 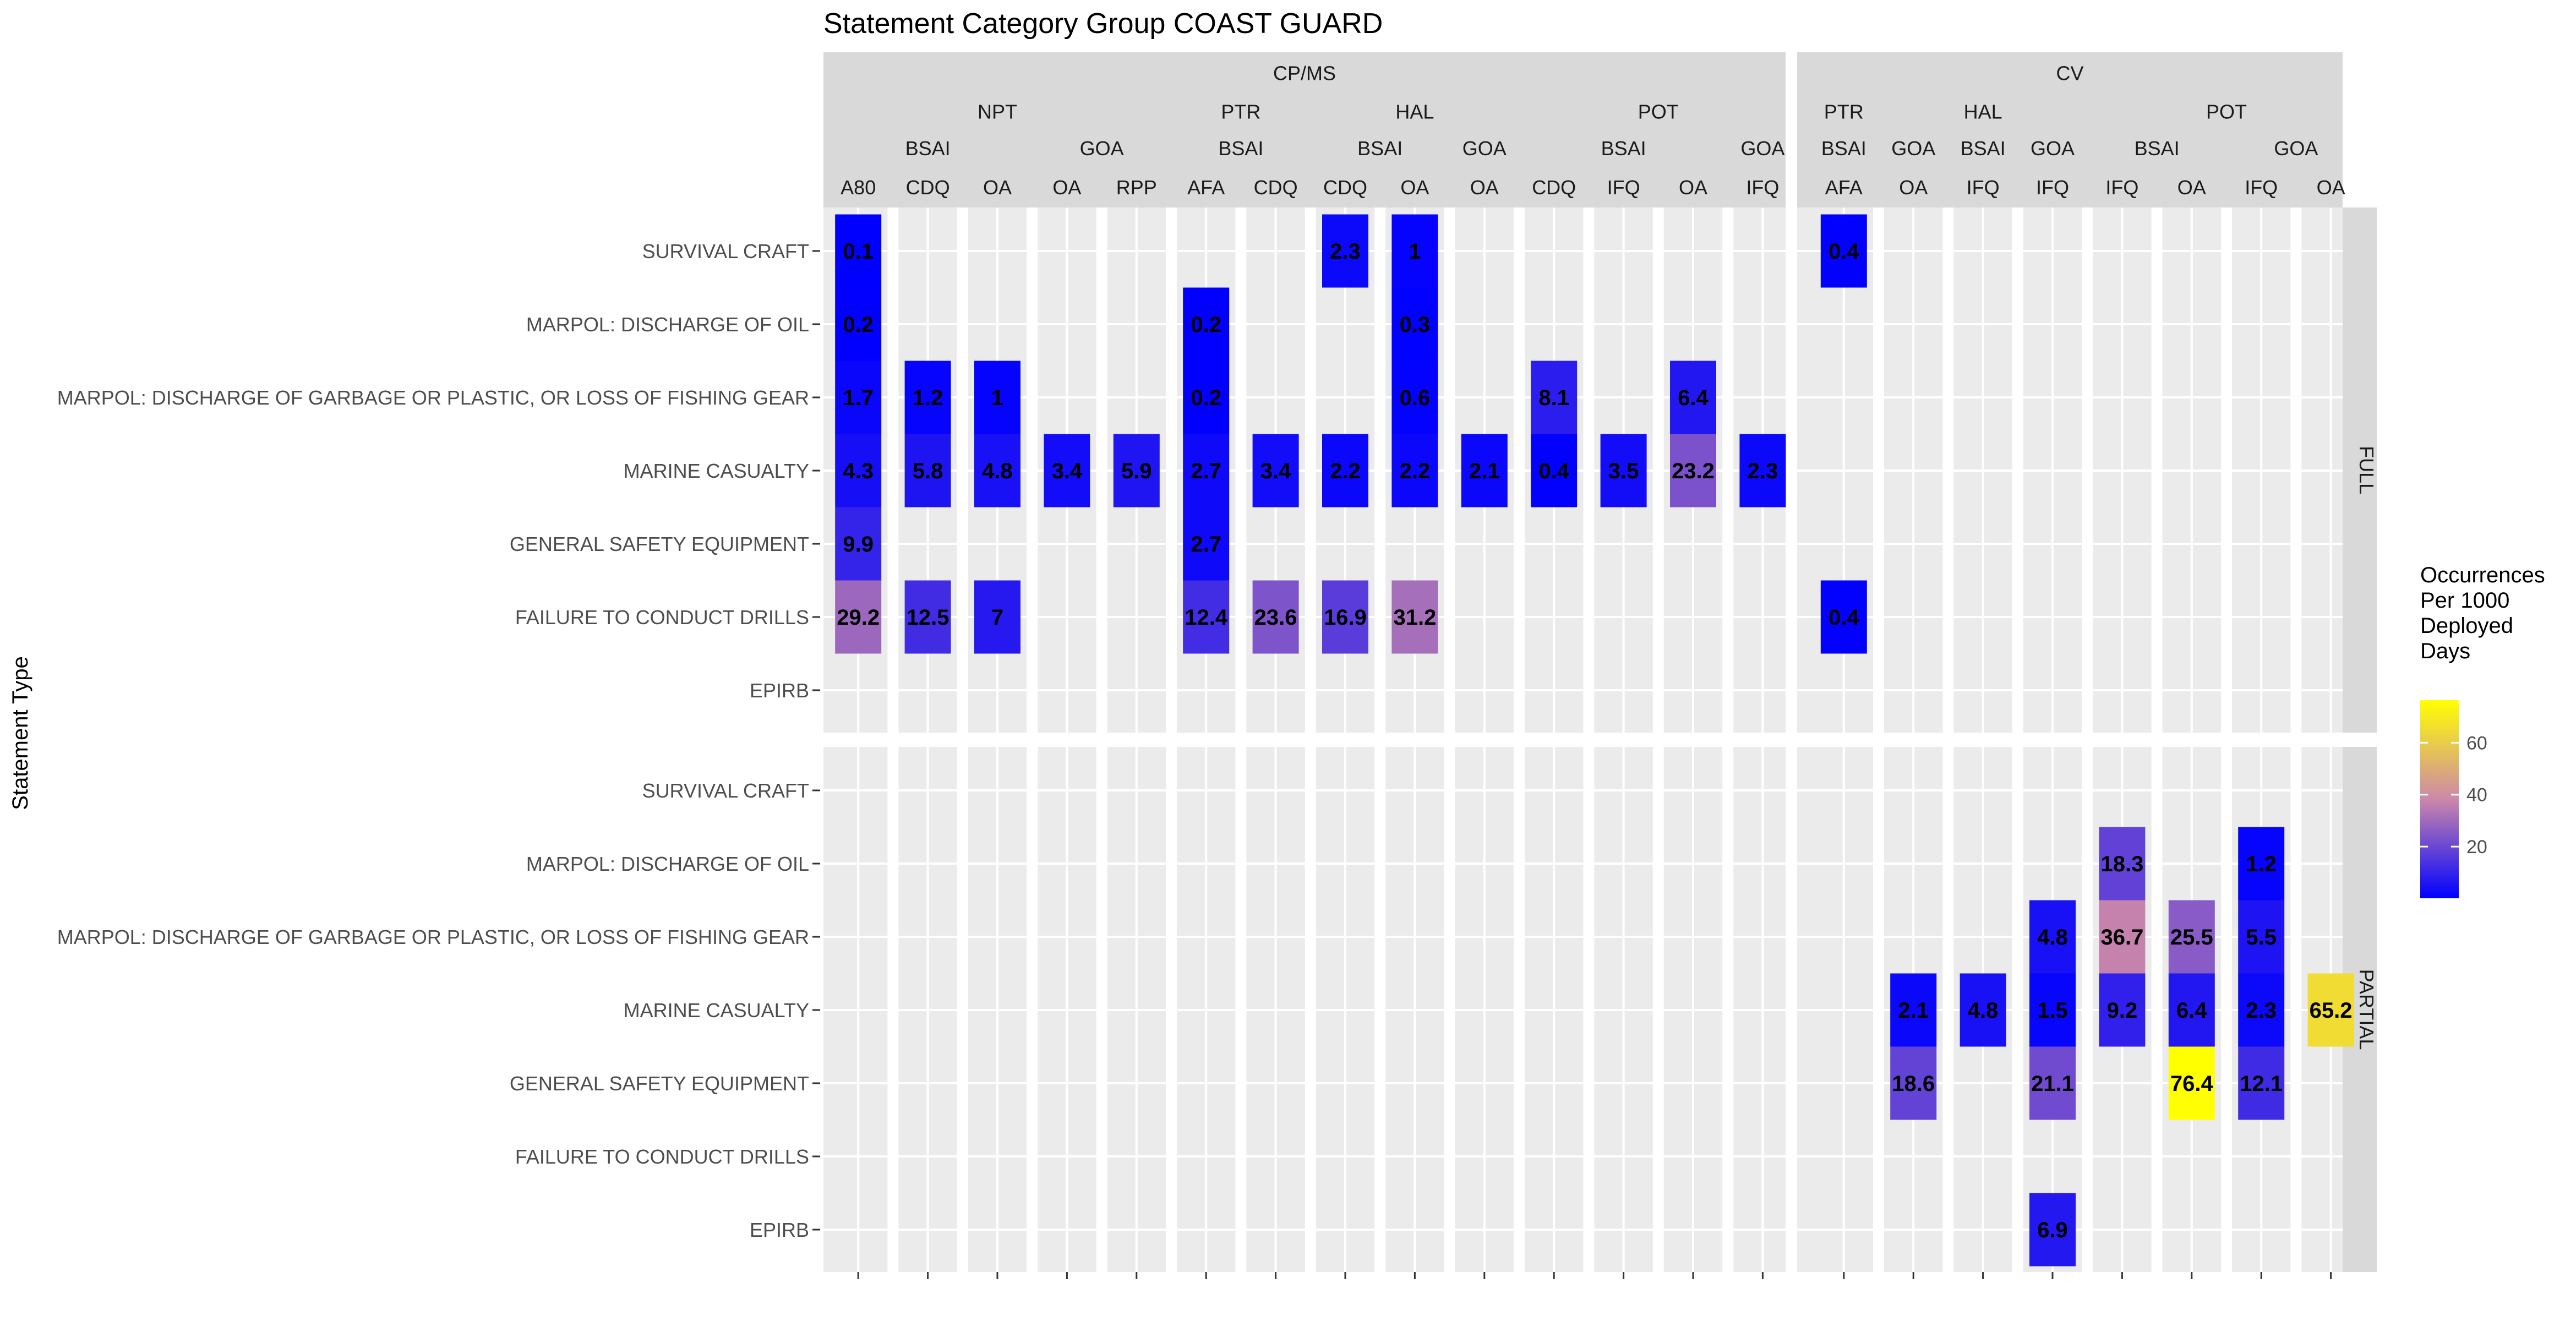 What do you see at coordinates (1693, 471) in the screenshot?
I see `cell-value-label: 23.2` at bounding box center [1693, 471].